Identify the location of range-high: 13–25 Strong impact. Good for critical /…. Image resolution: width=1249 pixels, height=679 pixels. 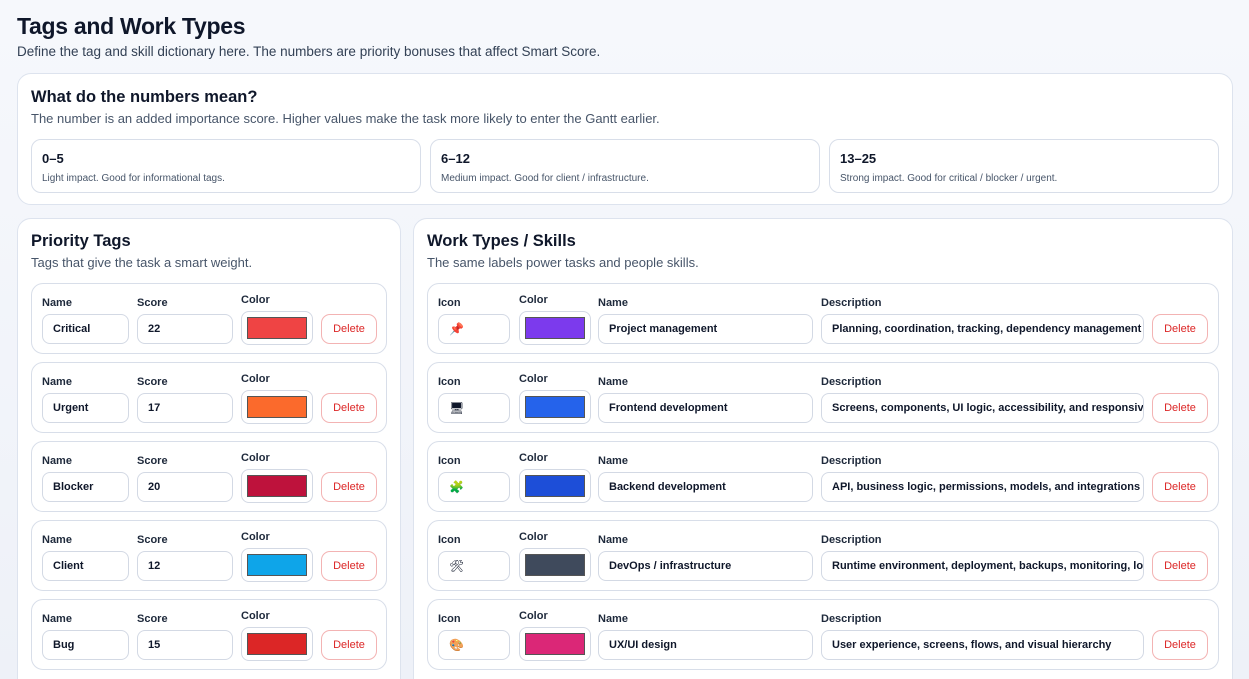
(1024, 166).